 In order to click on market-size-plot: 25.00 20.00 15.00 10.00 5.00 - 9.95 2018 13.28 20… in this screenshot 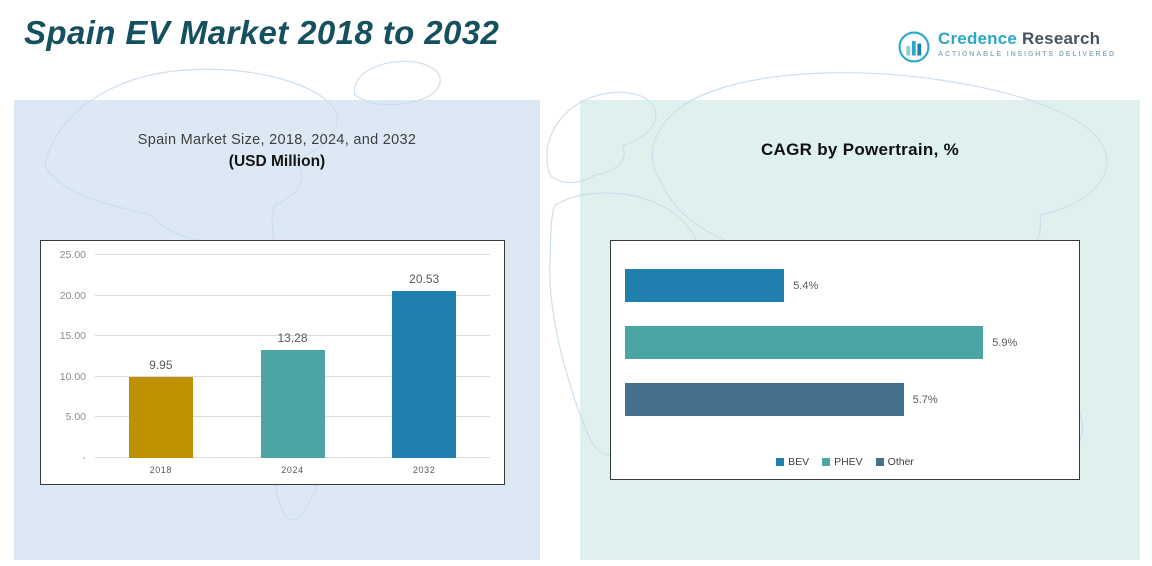, I will do `click(275, 362)`.